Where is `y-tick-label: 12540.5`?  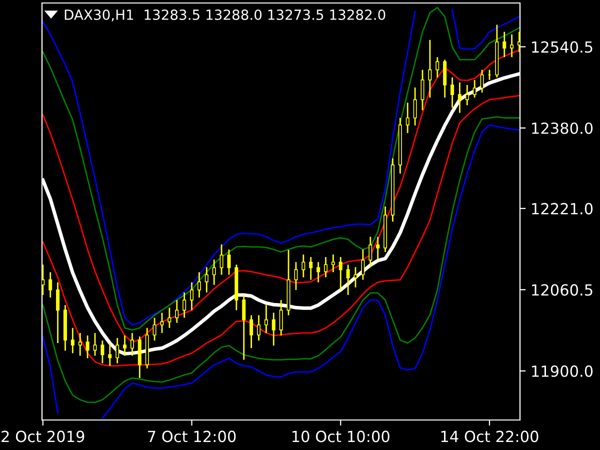 y-tick-label: 12540.5 is located at coordinates (562, 47).